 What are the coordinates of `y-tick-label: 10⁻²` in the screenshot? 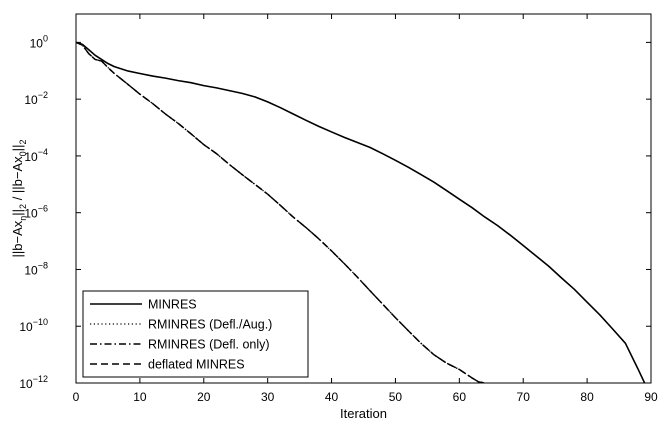 It's located at (36, 98).